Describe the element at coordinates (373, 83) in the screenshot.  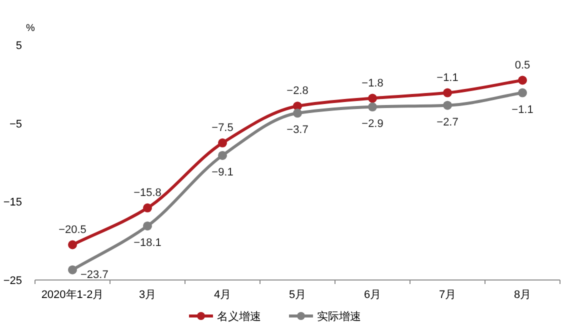
I see `data-label: −1.8` at that location.